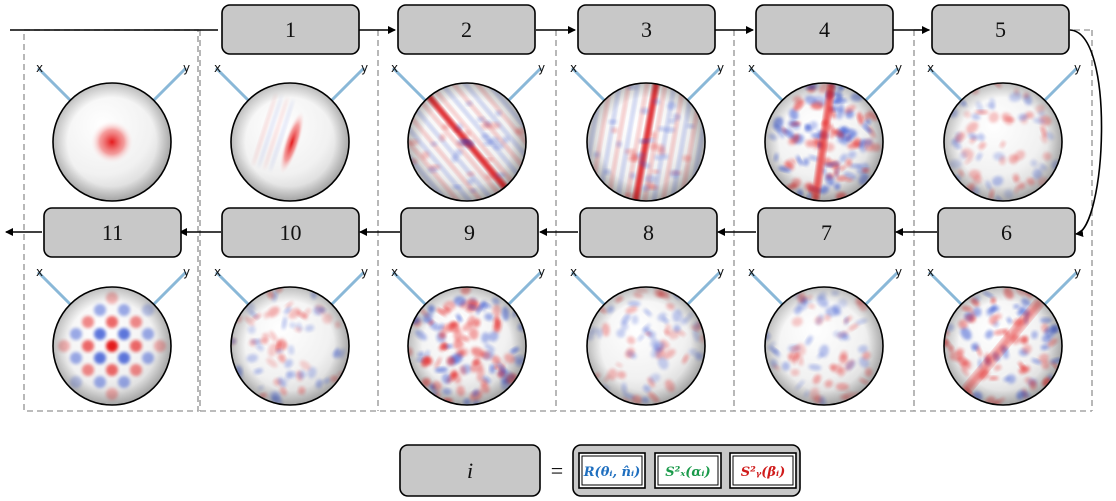 The width and height of the screenshot is (1116, 501). I want to click on step-label: 2, so click(466, 29).